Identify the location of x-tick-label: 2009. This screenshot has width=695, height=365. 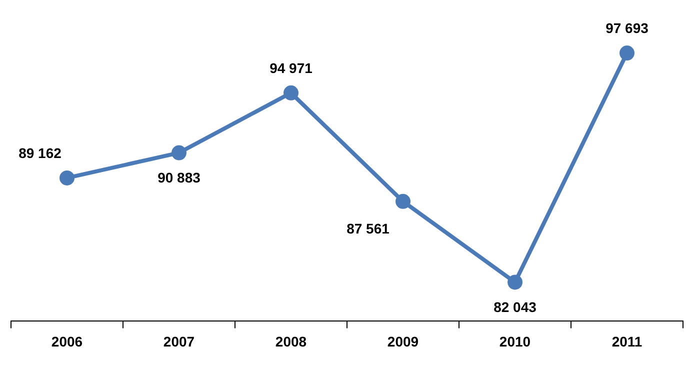
(403, 341).